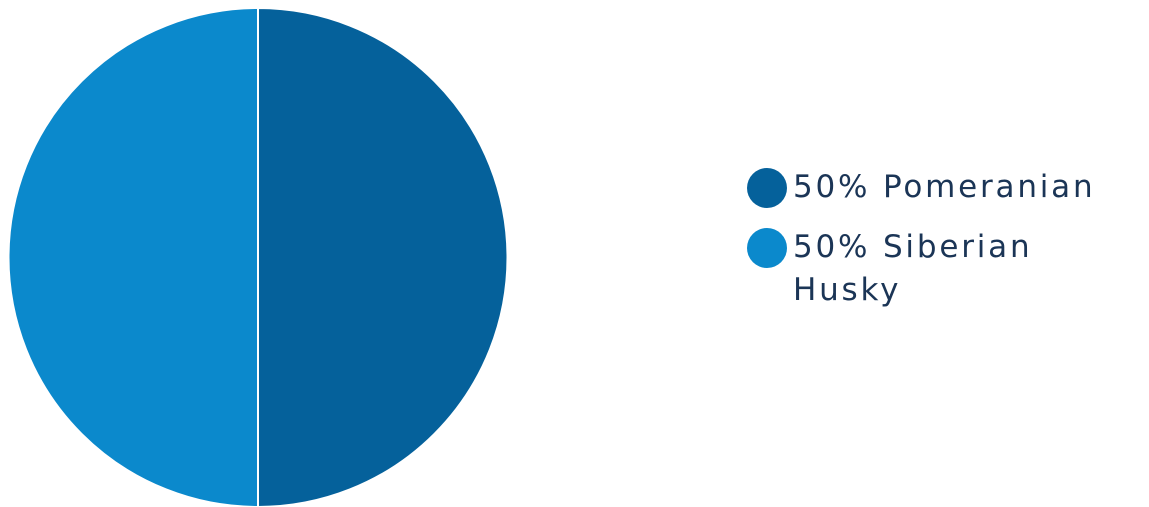  What do you see at coordinates (767, 248) in the screenshot?
I see `legend-swatch-siberian-husky` at bounding box center [767, 248].